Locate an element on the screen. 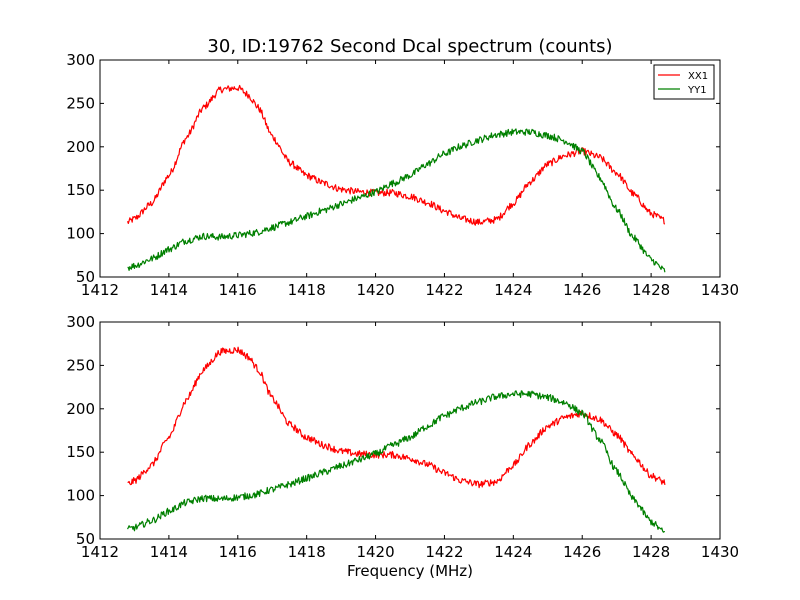  legend-box is located at coordinates (684, 82).